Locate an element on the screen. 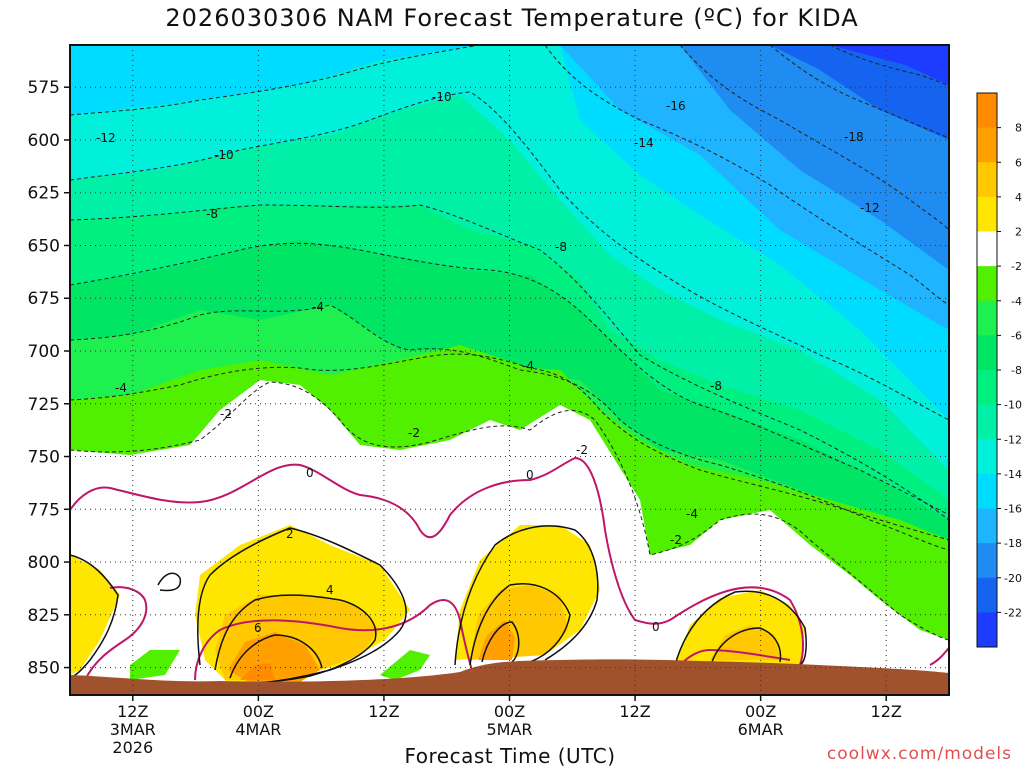  colorbar-label: 2 is located at coordinates (1018, 232).